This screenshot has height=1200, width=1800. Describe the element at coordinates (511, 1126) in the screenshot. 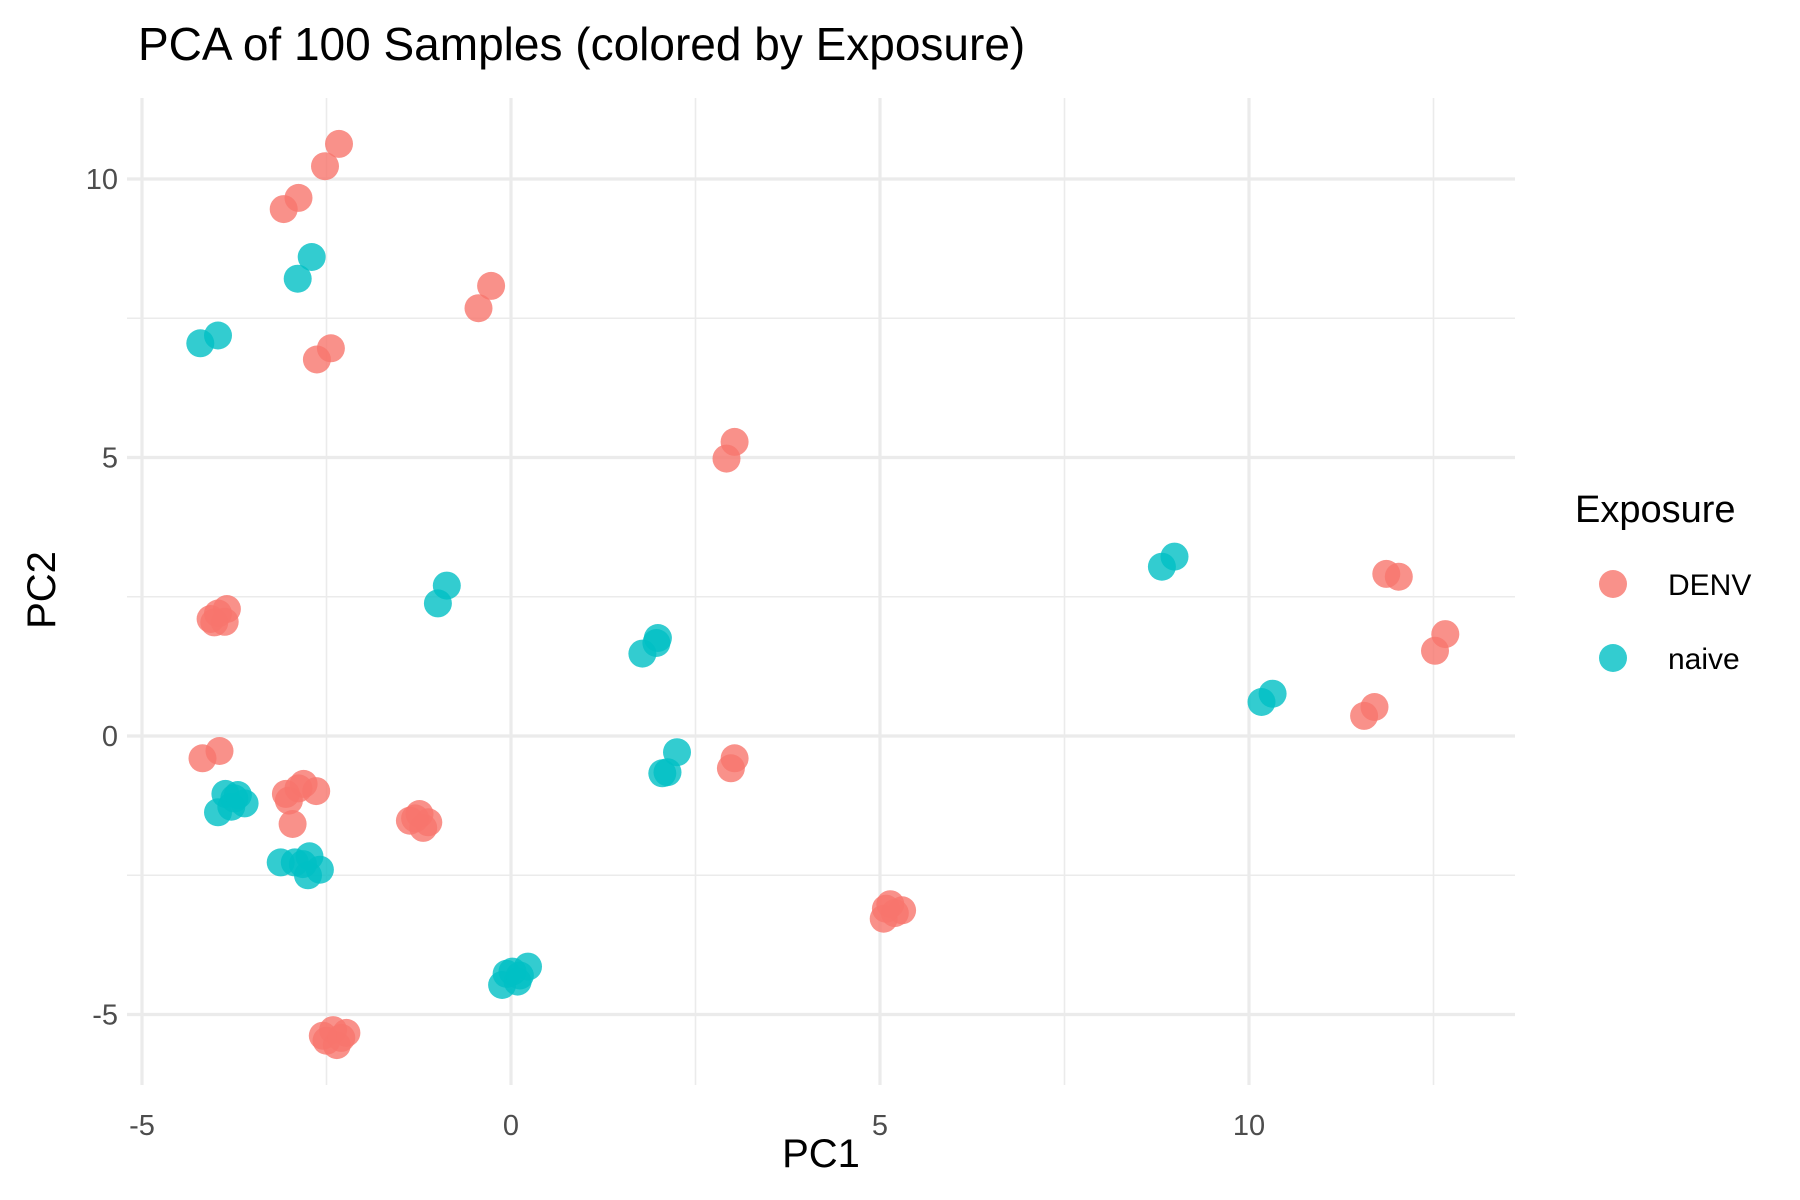

I see `x-tick-label: 0` at that location.